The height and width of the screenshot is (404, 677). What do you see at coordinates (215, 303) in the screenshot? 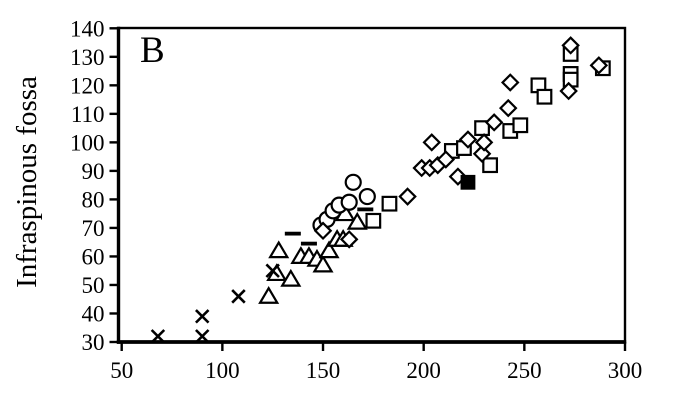
I see `cross-group` at bounding box center [215, 303].